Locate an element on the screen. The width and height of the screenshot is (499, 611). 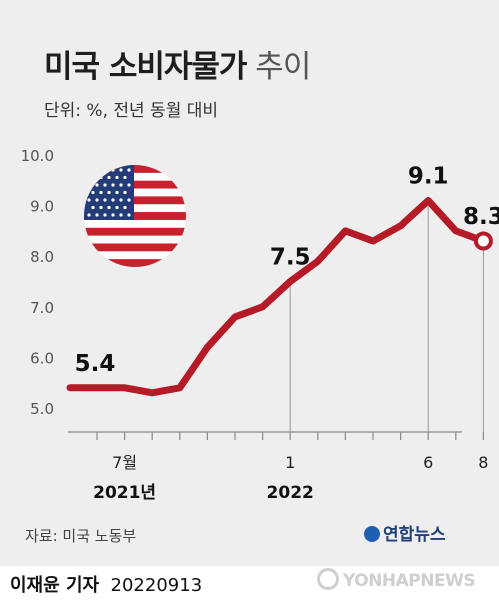
watermark-ring-icon is located at coordinates (328, 579).